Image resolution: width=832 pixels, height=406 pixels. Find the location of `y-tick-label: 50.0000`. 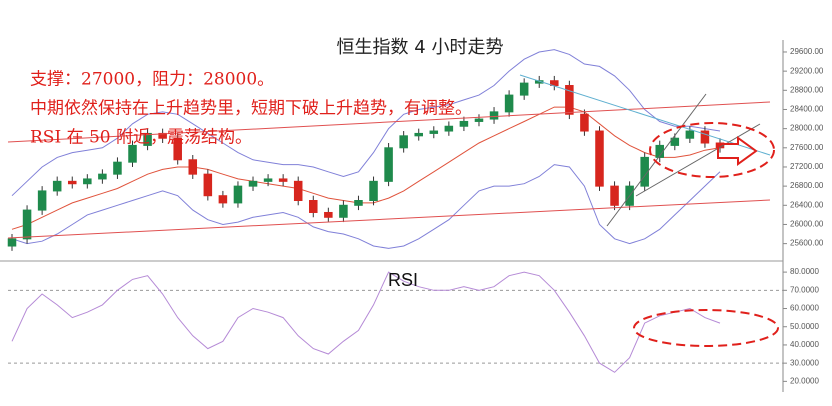

y-tick-label: 50.0000 is located at coordinates (804, 326).